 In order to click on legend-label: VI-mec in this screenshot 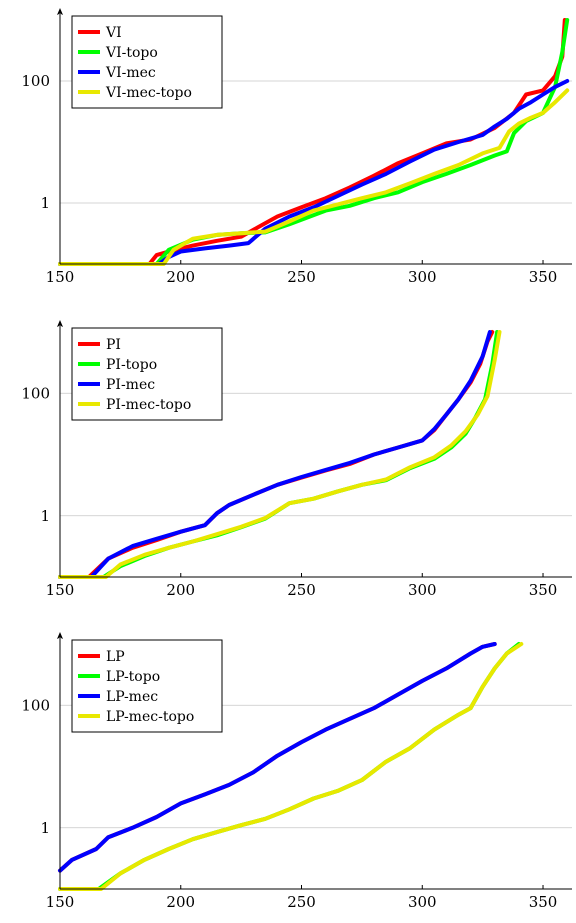, I will do `click(130, 73)`.